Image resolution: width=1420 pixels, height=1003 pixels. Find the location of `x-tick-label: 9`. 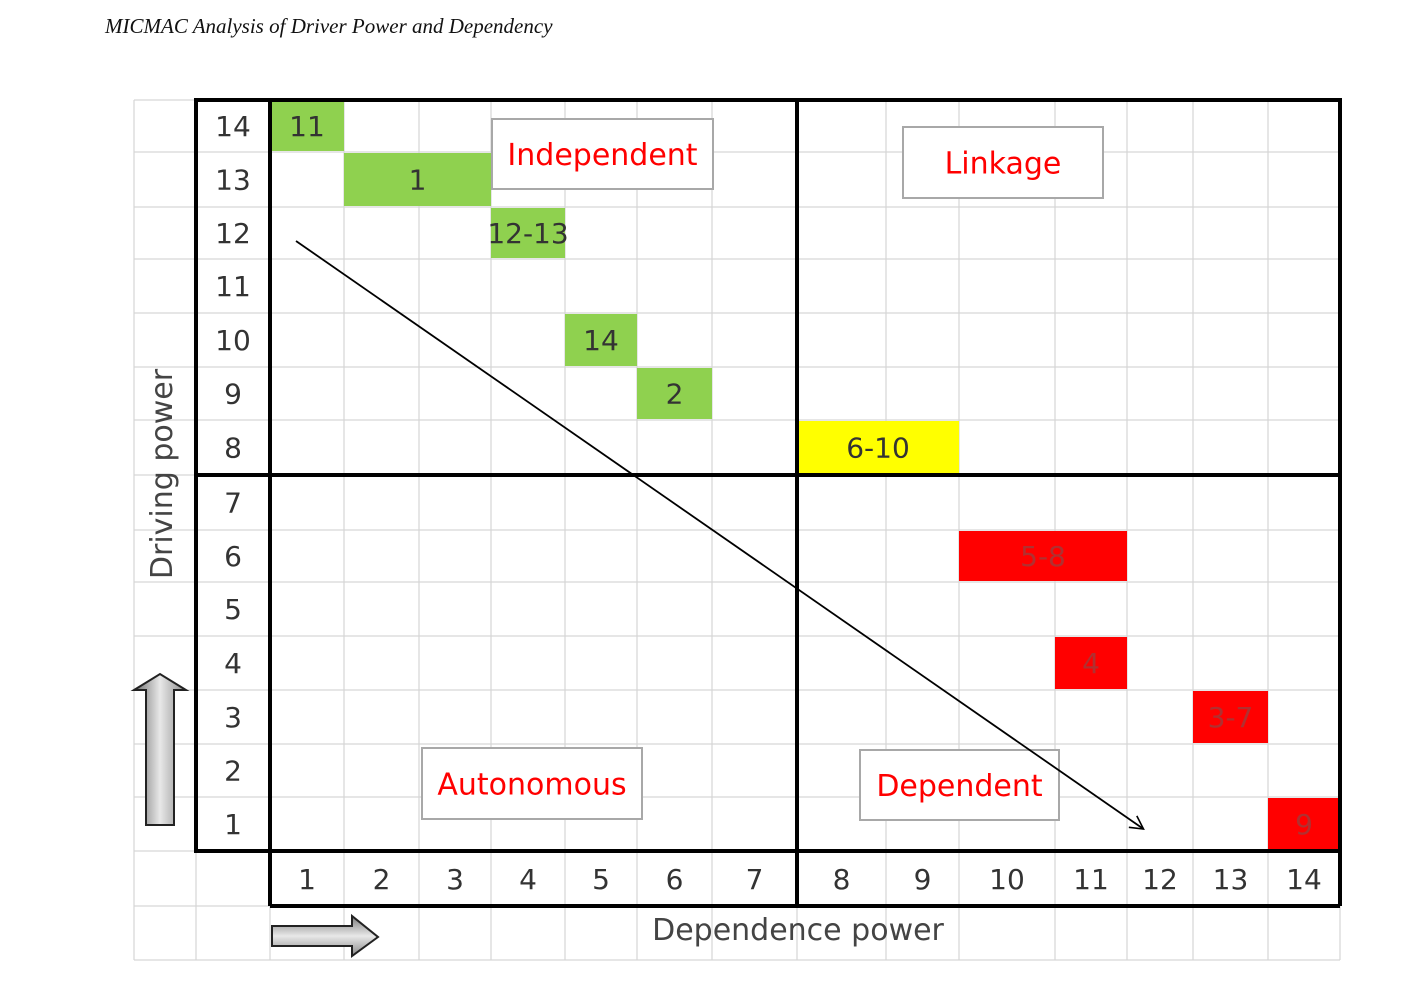

x-tick-label: 9 is located at coordinates (923, 879).